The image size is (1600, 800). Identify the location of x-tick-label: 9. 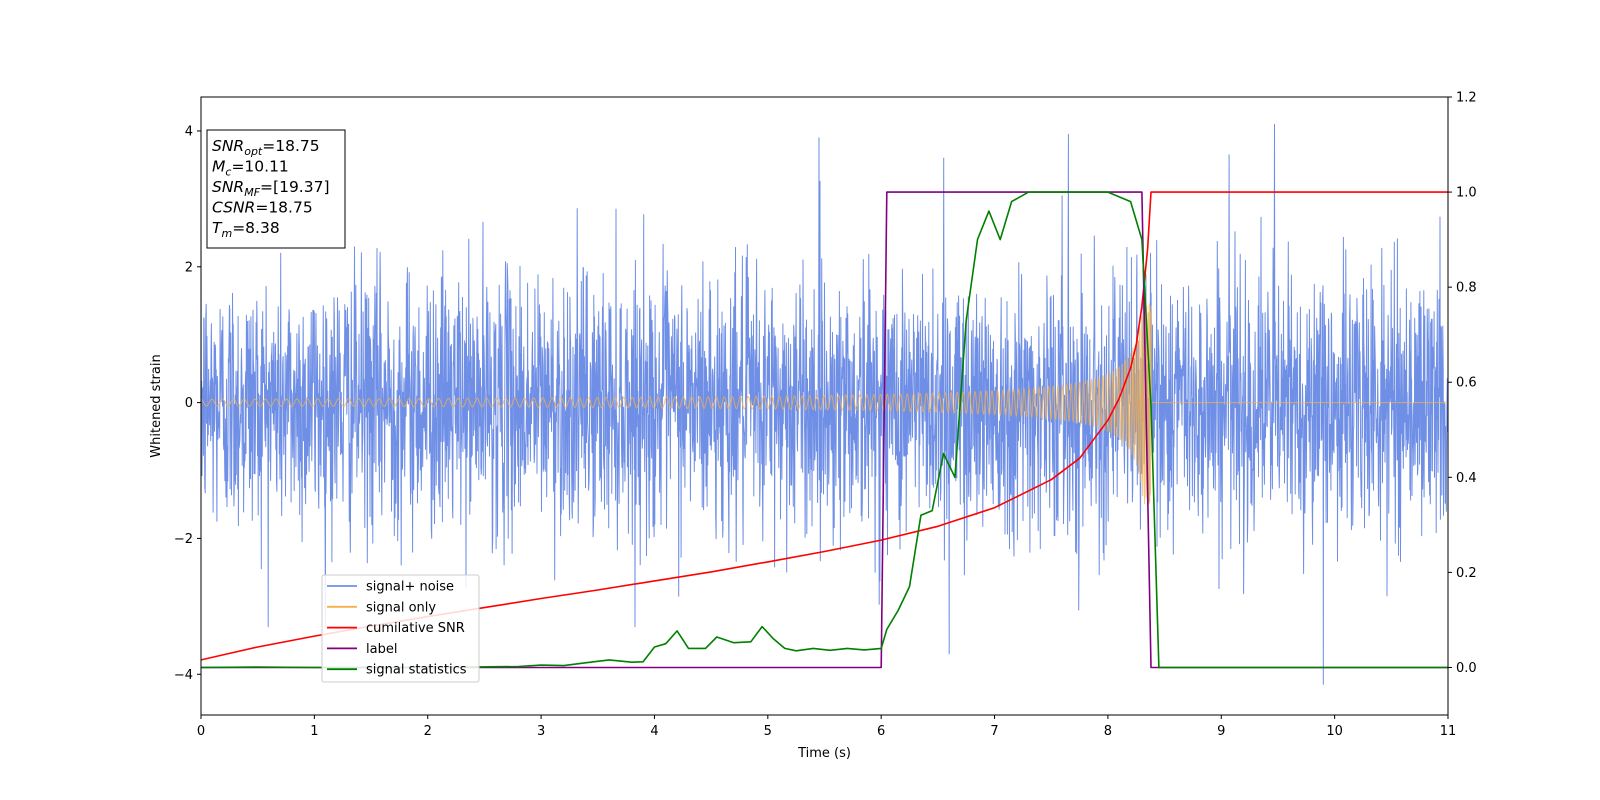
(1221, 731).